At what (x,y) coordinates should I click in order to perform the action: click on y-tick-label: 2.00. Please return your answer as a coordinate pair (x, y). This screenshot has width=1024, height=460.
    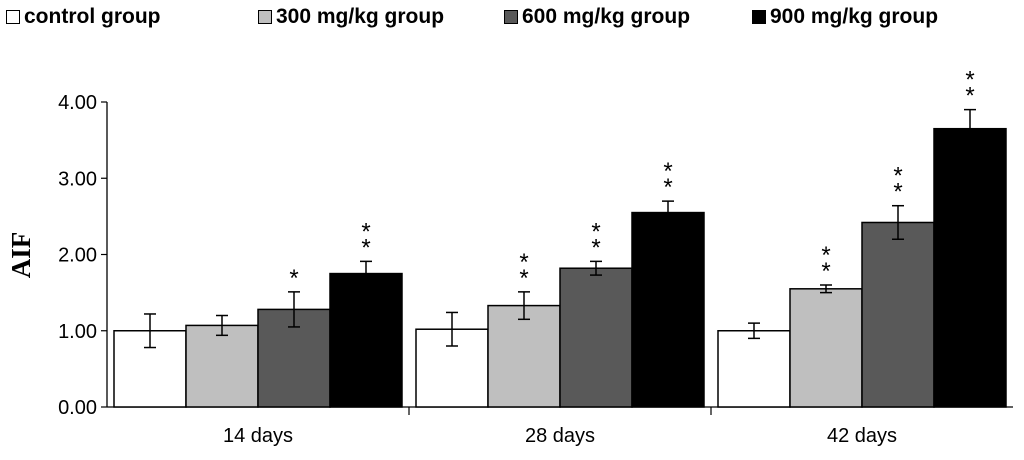
    Looking at the image, I should click on (77, 256).